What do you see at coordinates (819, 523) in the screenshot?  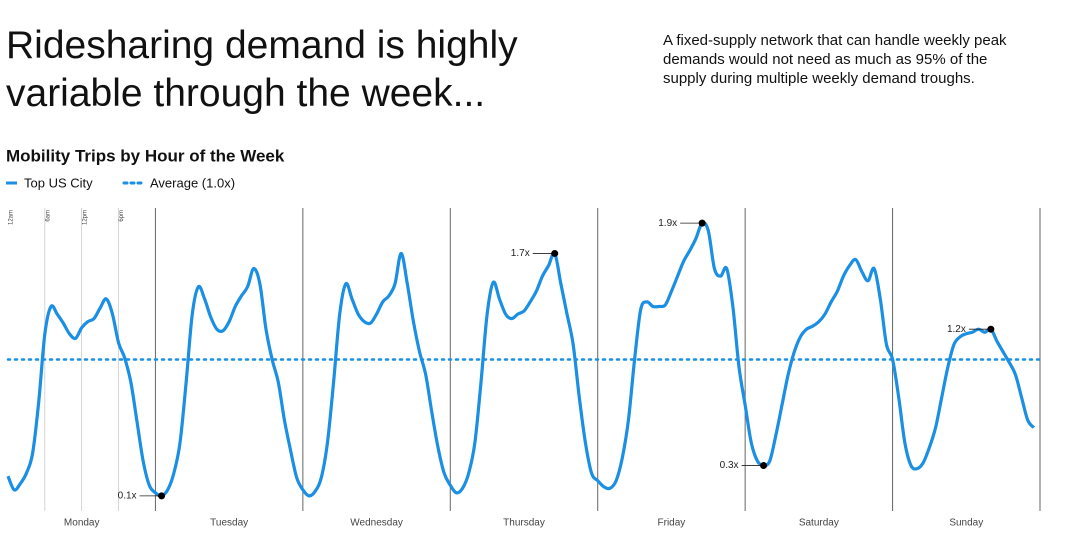 I see `x-category-label: Saturday` at bounding box center [819, 523].